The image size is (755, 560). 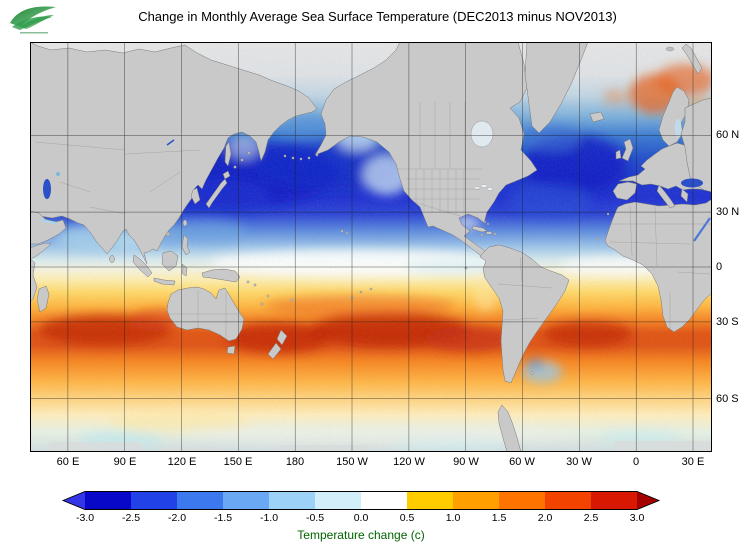 I want to click on land-greenland, so click(x=556, y=88).